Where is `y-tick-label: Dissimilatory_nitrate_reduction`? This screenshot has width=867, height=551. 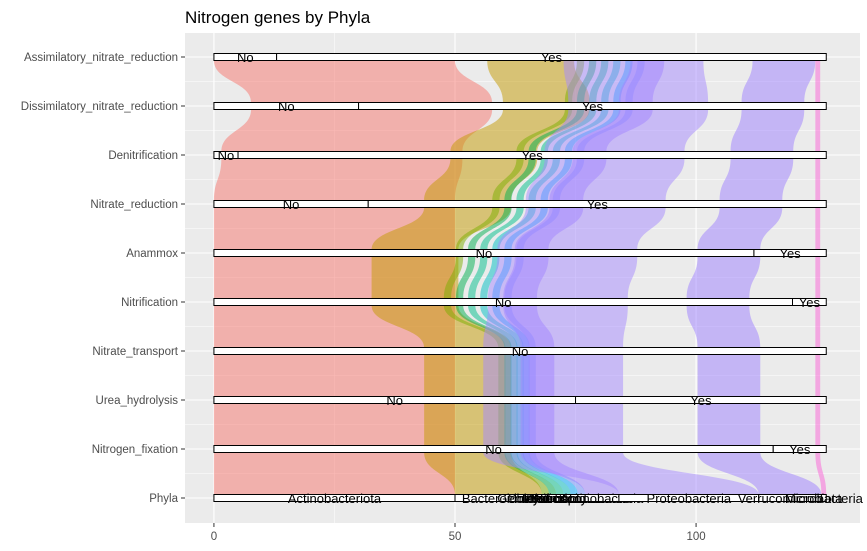 y-tick-label: Dissimilatory_nitrate_reduction is located at coordinates (99, 107).